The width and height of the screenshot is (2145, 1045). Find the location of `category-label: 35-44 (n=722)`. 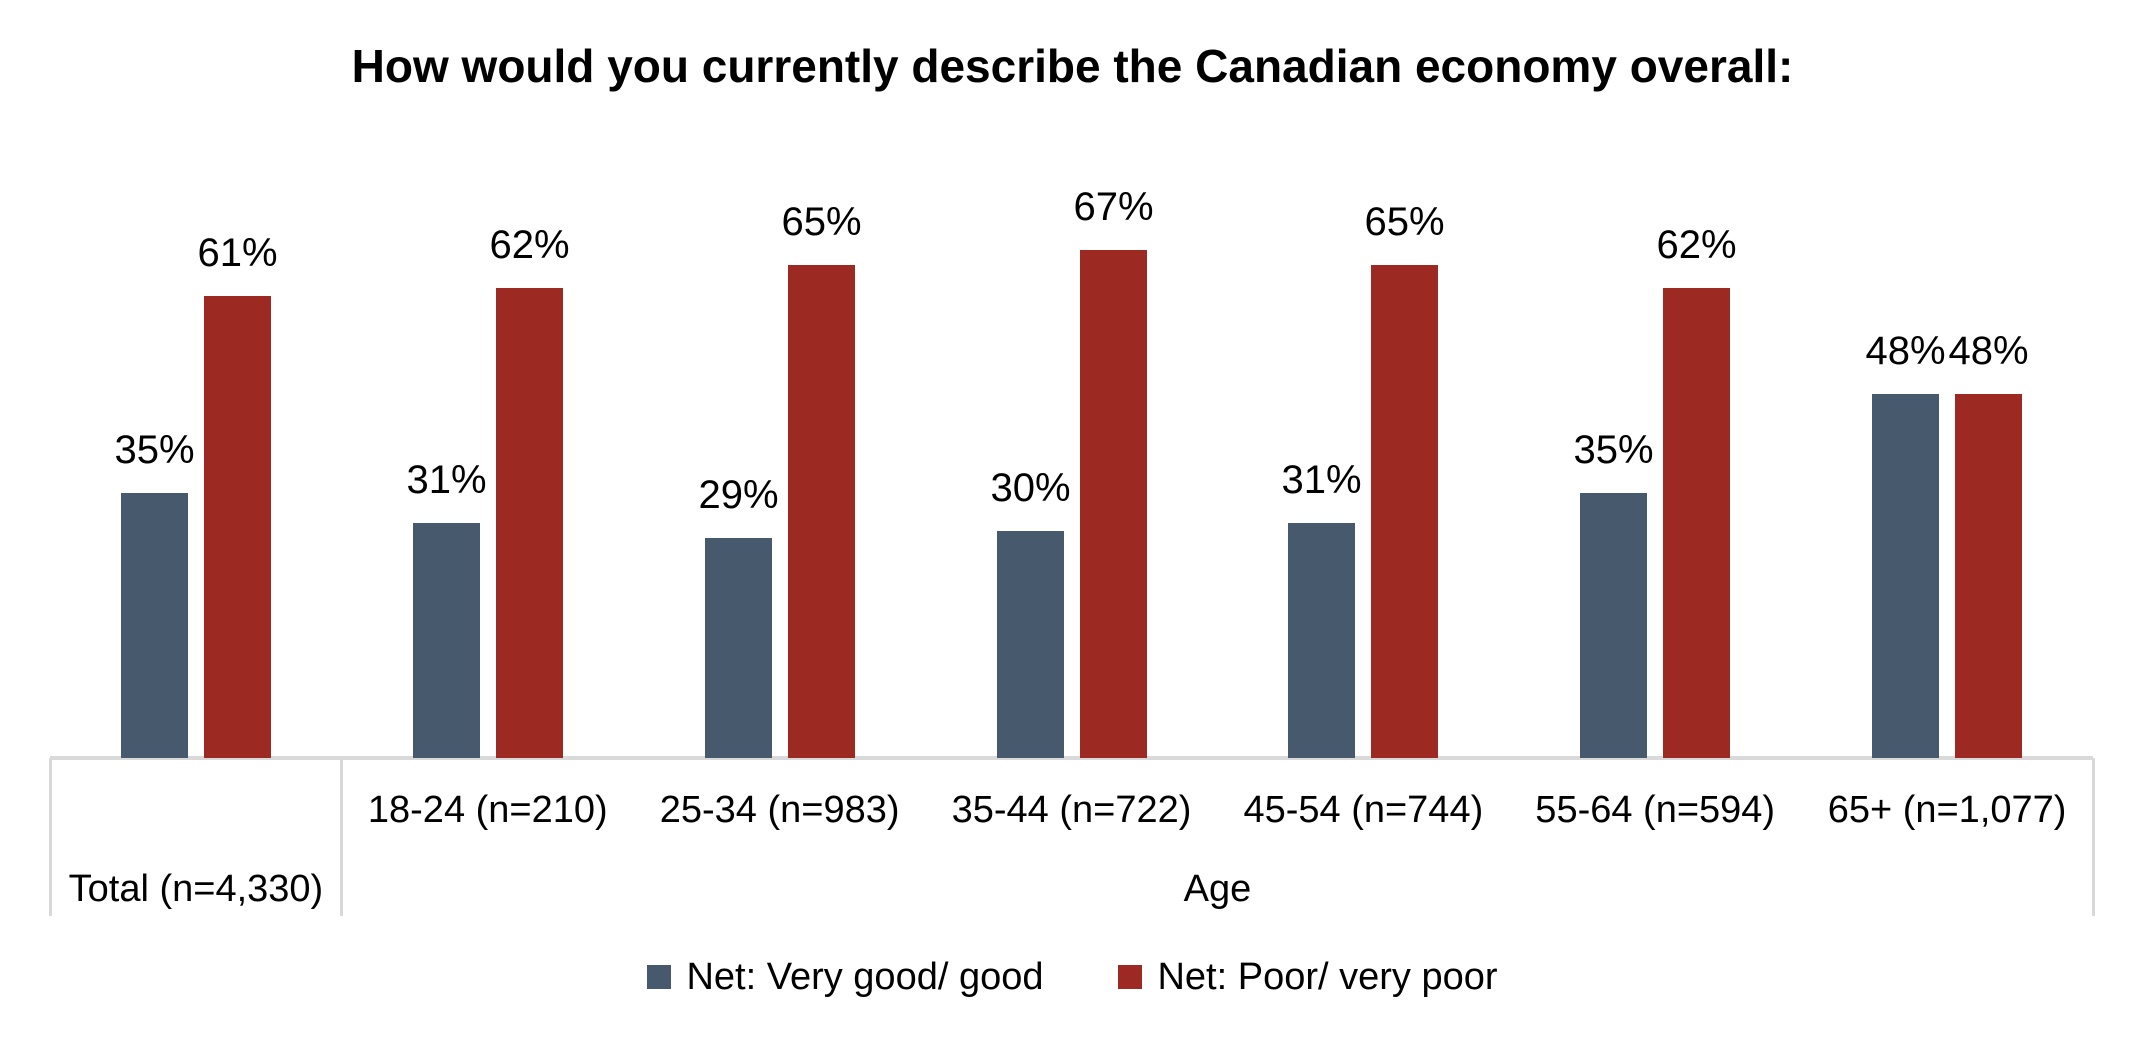

category-label: 35-44 (n=722) is located at coordinates (1071, 810).